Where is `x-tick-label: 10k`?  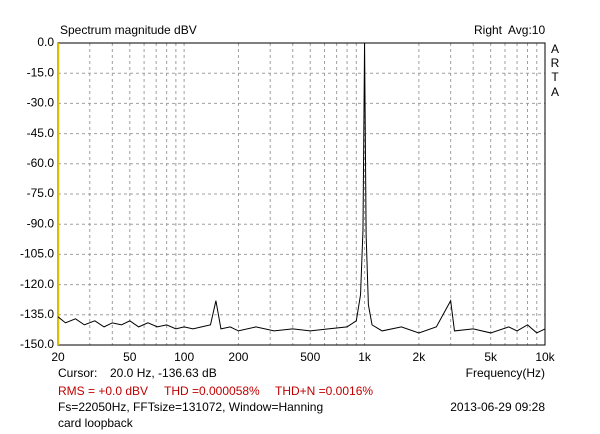 x-tick-label: 10k is located at coordinates (545, 357).